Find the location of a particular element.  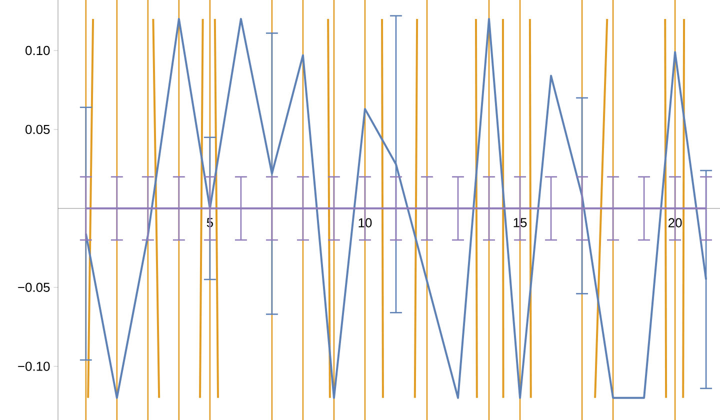

x-tick-label: 20 is located at coordinates (675, 223).